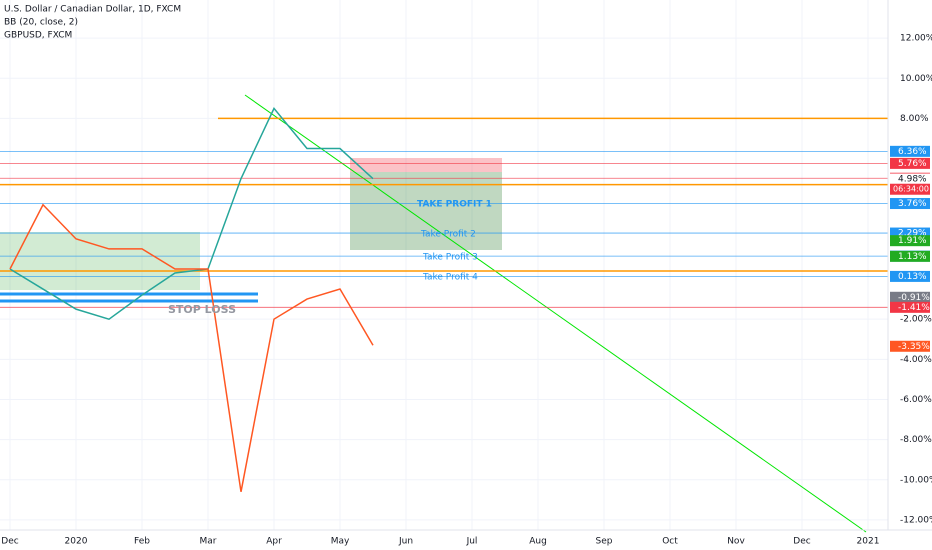 Image resolution: width=932 pixels, height=550 pixels. What do you see at coordinates (916, 79) in the screenshot?
I see `y-tick-label: 10.00%` at bounding box center [916, 79].